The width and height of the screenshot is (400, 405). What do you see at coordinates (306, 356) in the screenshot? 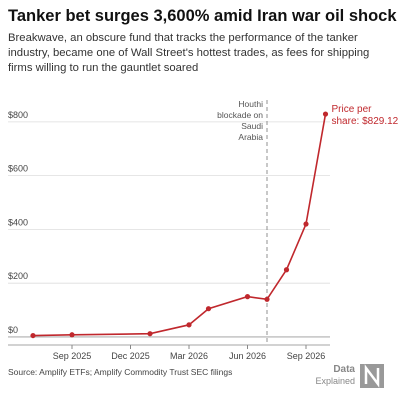
I see `x-tick-label: Sep 2026` at bounding box center [306, 356].